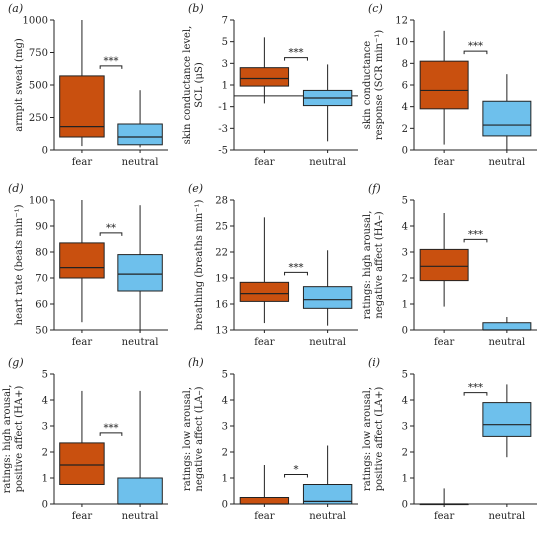 This screenshot has height=533, width=547. I want to click on y-tick-label: 7, so click(225, 21).